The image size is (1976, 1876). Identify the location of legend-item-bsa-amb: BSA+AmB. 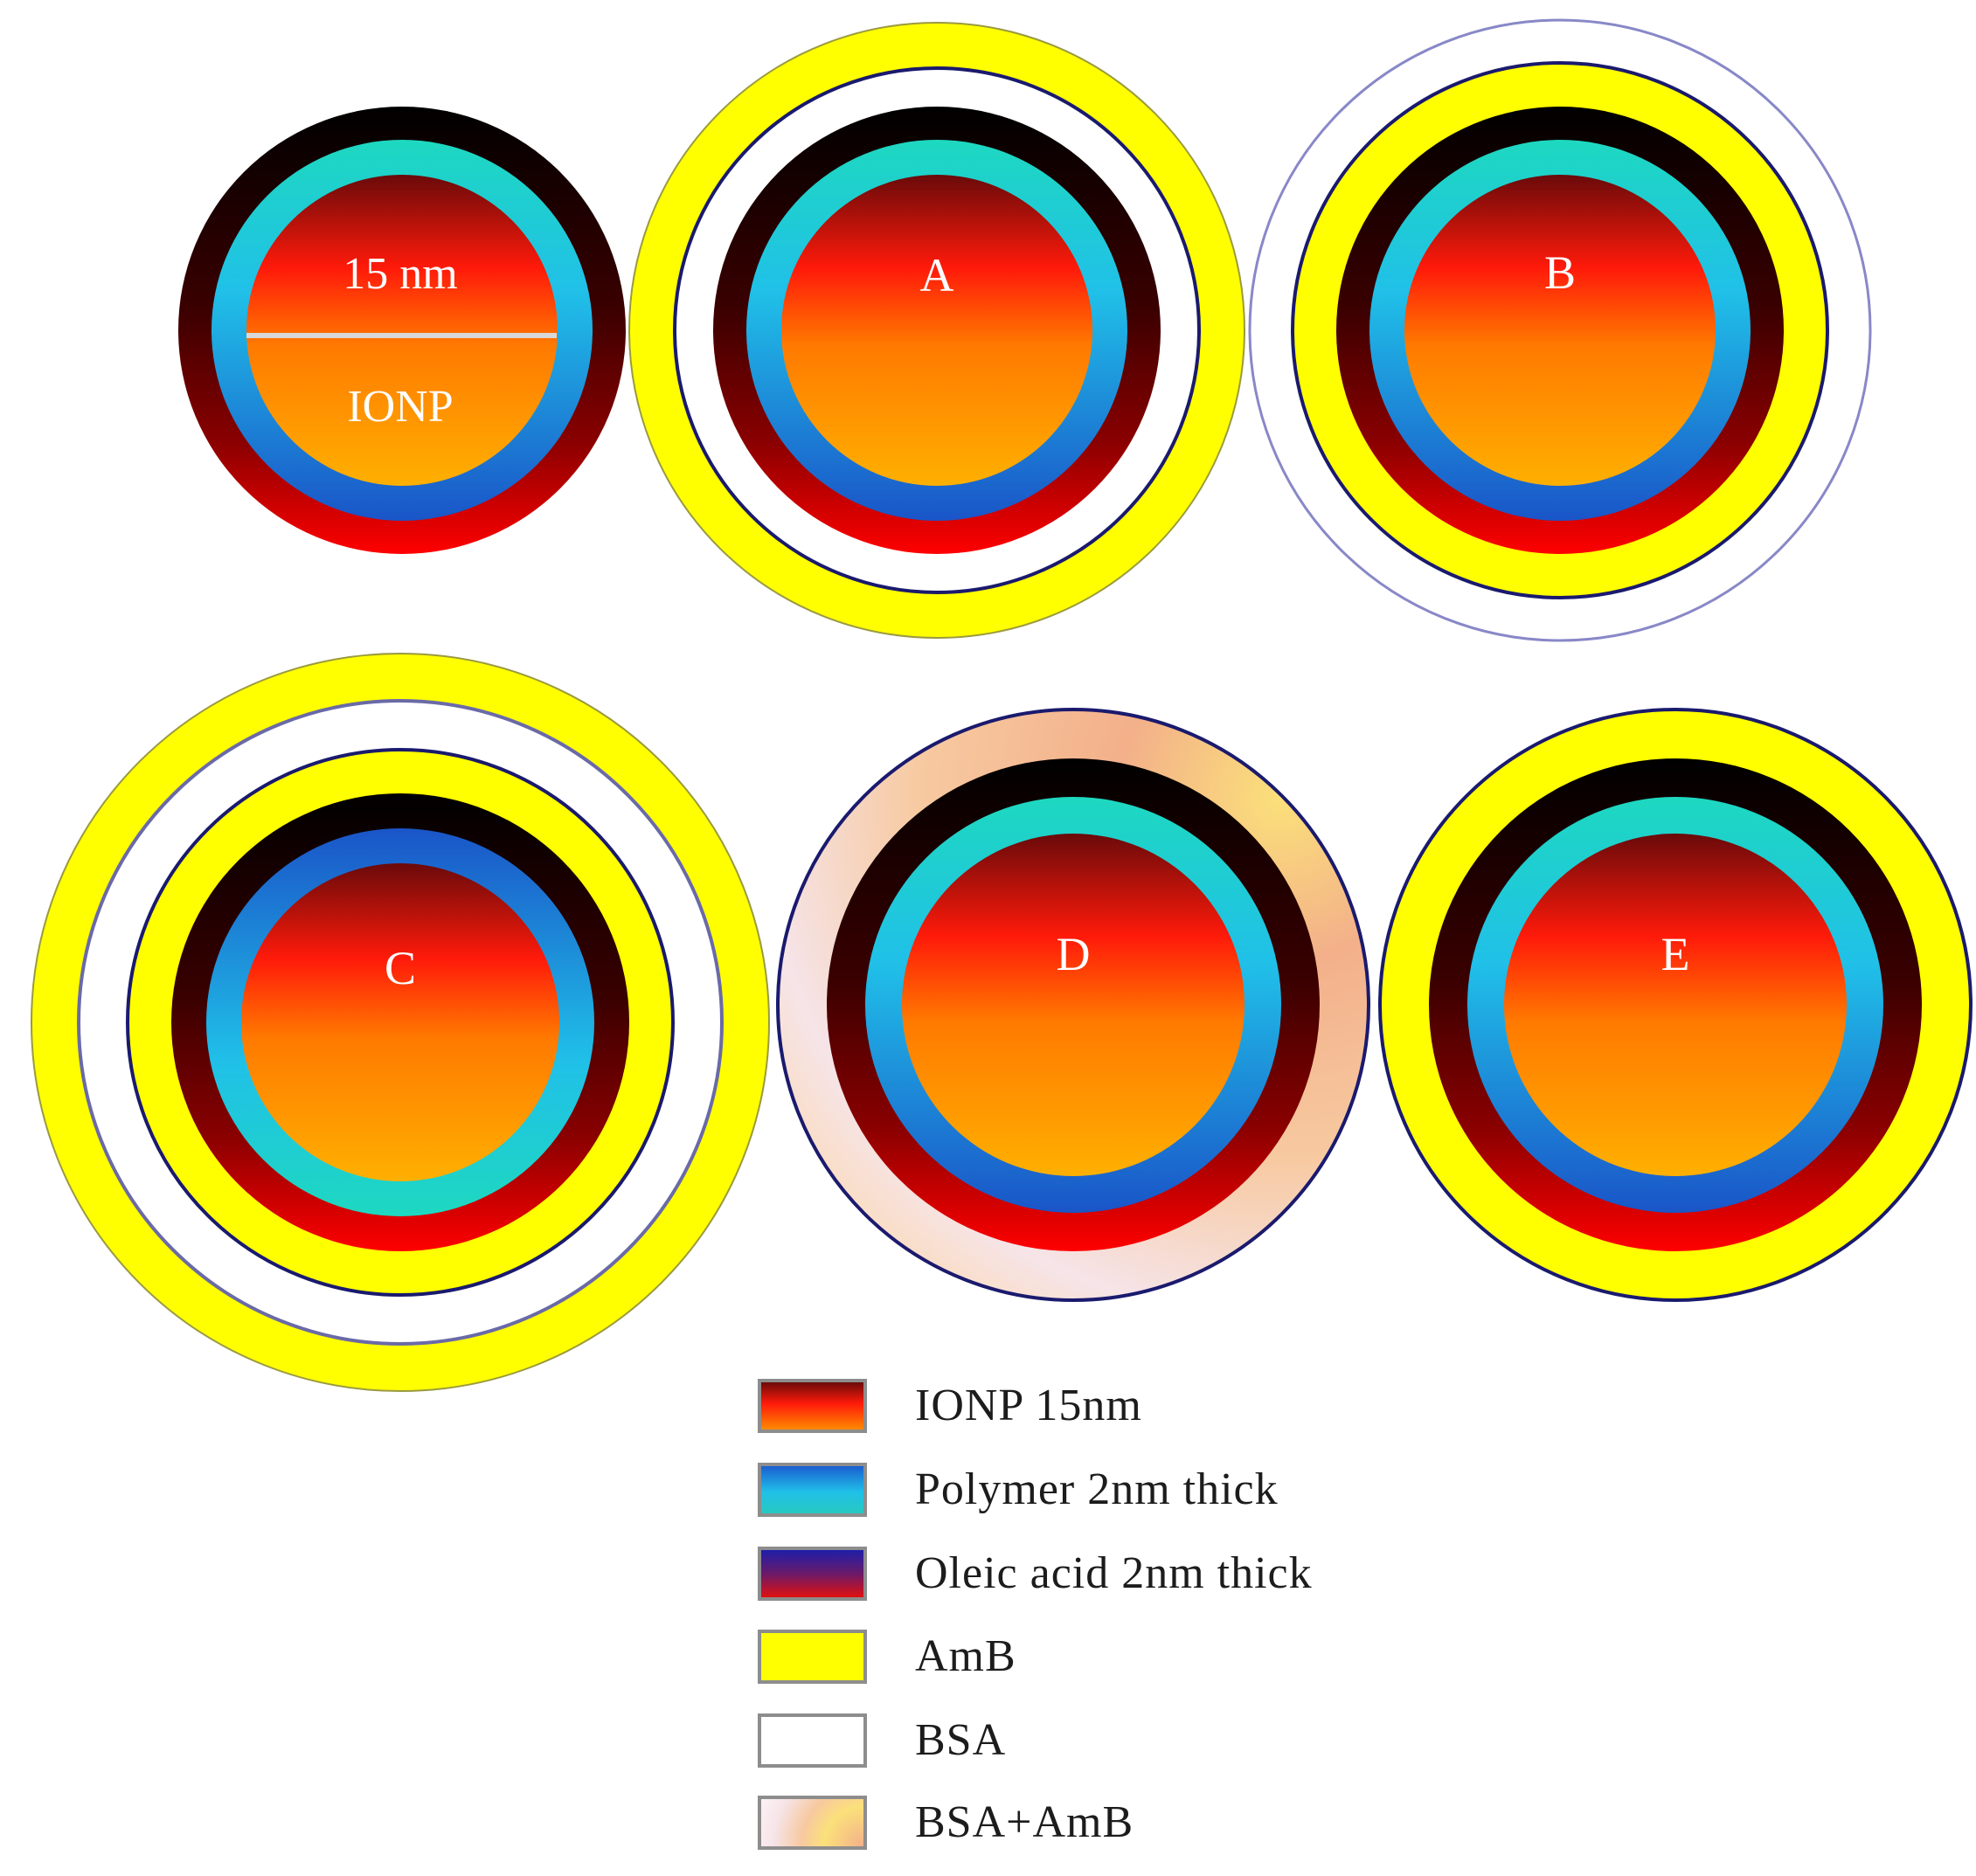
(1107, 1825).